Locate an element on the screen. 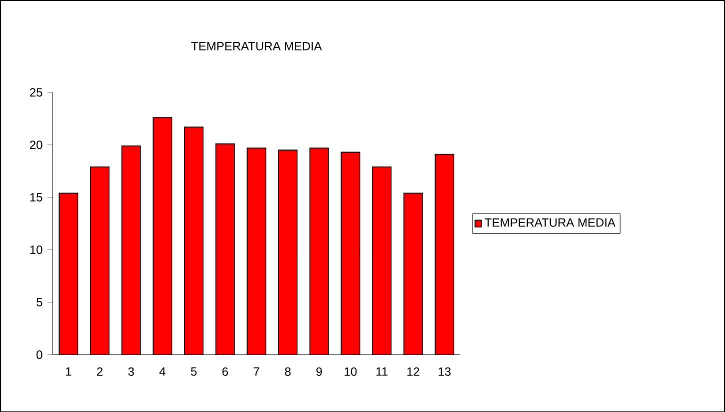 This screenshot has height=412, width=725. y-tick-label: 15 is located at coordinates (36, 197).